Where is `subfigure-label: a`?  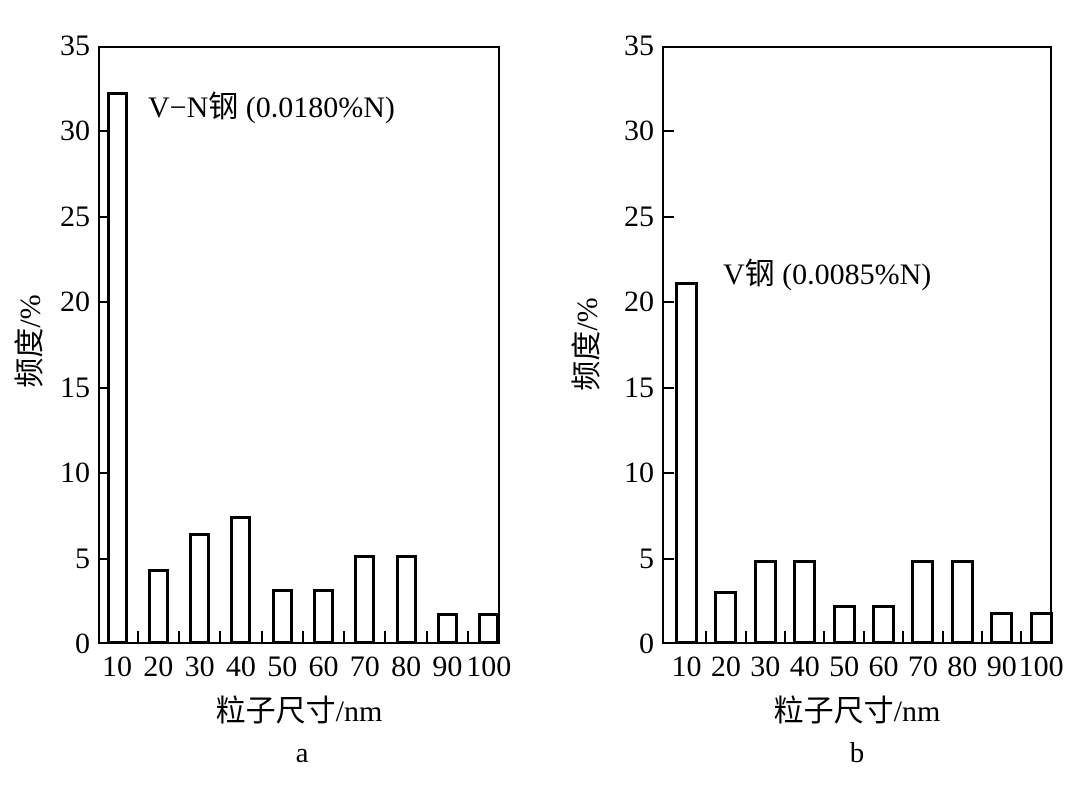 subfigure-label: a is located at coordinates (302, 753).